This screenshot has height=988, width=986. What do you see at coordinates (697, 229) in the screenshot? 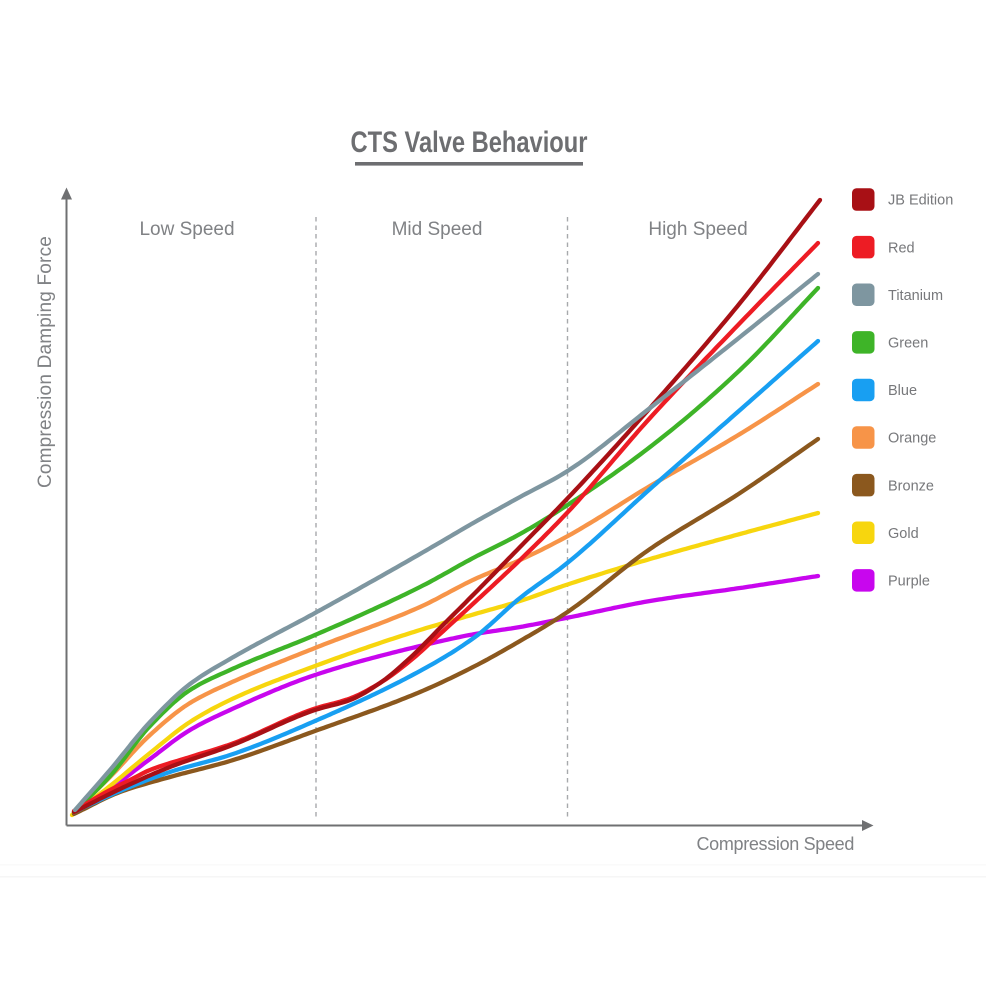
I see `svg-text: High Speed` at bounding box center [697, 229].